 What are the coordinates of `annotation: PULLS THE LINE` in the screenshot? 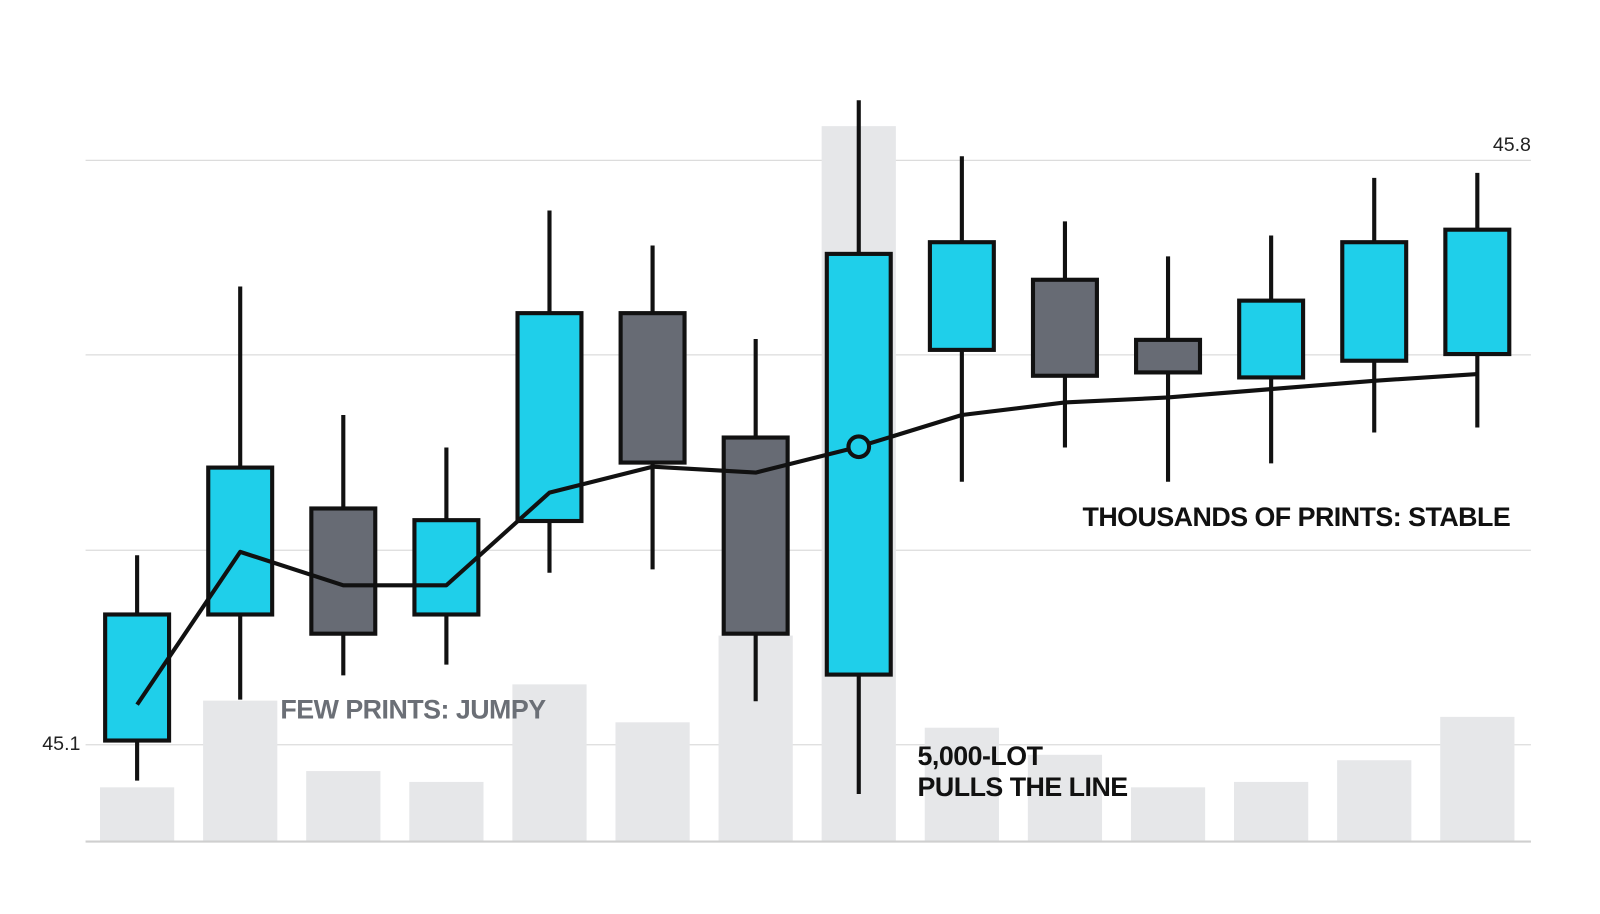 It's located at (1023, 787).